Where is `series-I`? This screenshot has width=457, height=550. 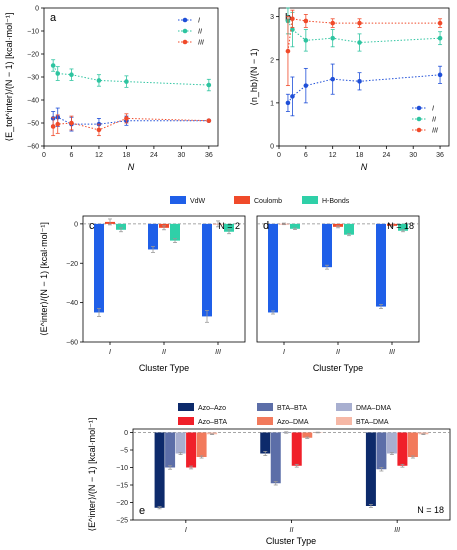 series-I is located at coordinates (131, 119).